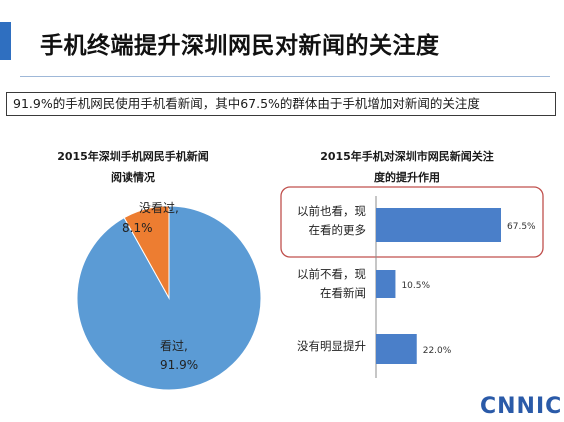 The height and width of the screenshot is (422, 564). Describe the element at coordinates (343, 293) in the screenshot. I see `bar-category-label-1-line-1: 在看新闻` at that location.